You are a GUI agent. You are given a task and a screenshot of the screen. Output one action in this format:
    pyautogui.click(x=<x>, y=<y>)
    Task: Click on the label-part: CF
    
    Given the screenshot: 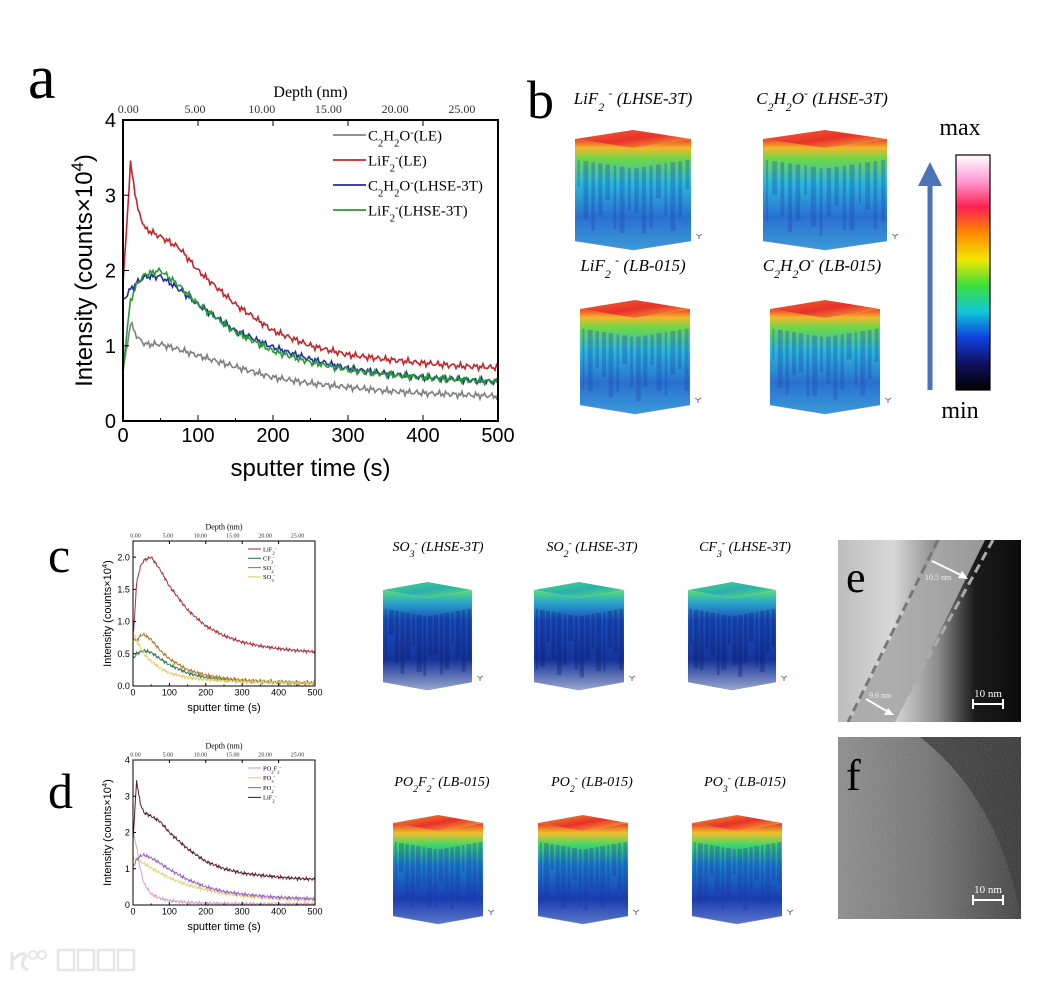 What is the action you would take?
    pyautogui.click(x=708, y=547)
    